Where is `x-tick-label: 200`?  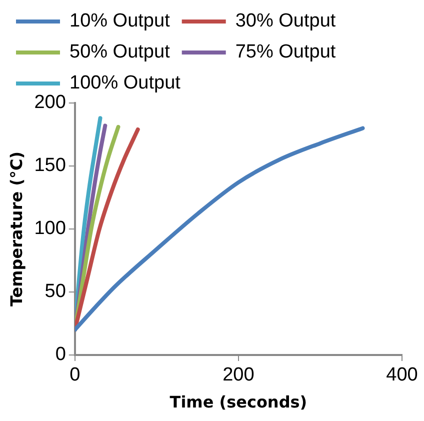
x-tick-label: 200 is located at coordinates (238, 375).